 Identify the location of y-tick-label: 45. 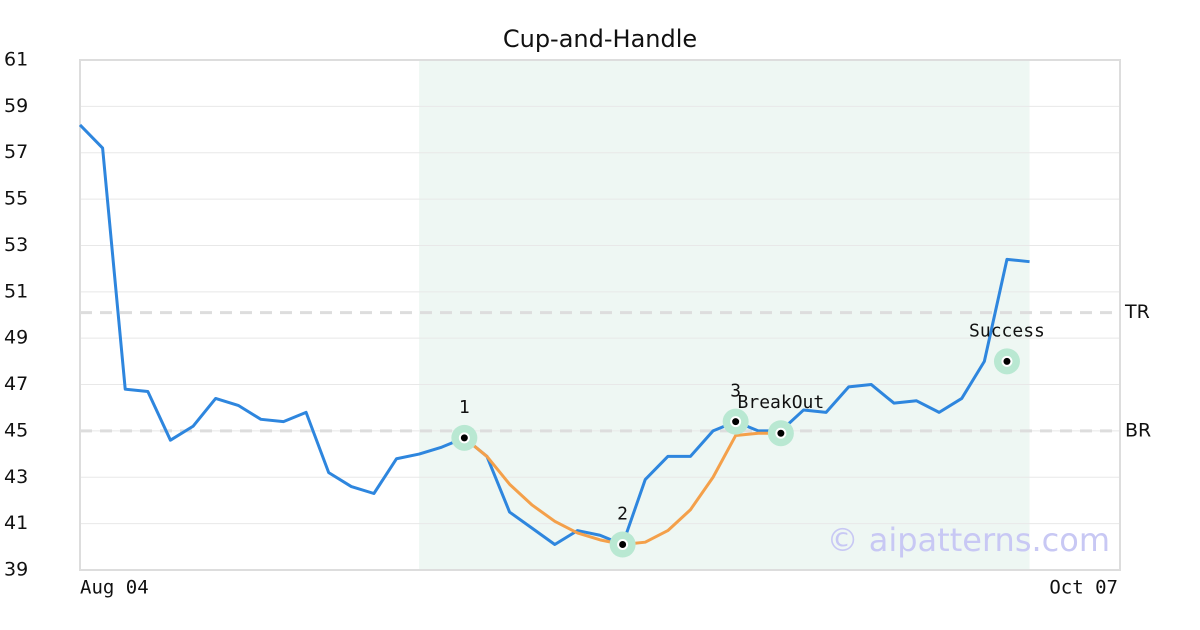
(16, 430).